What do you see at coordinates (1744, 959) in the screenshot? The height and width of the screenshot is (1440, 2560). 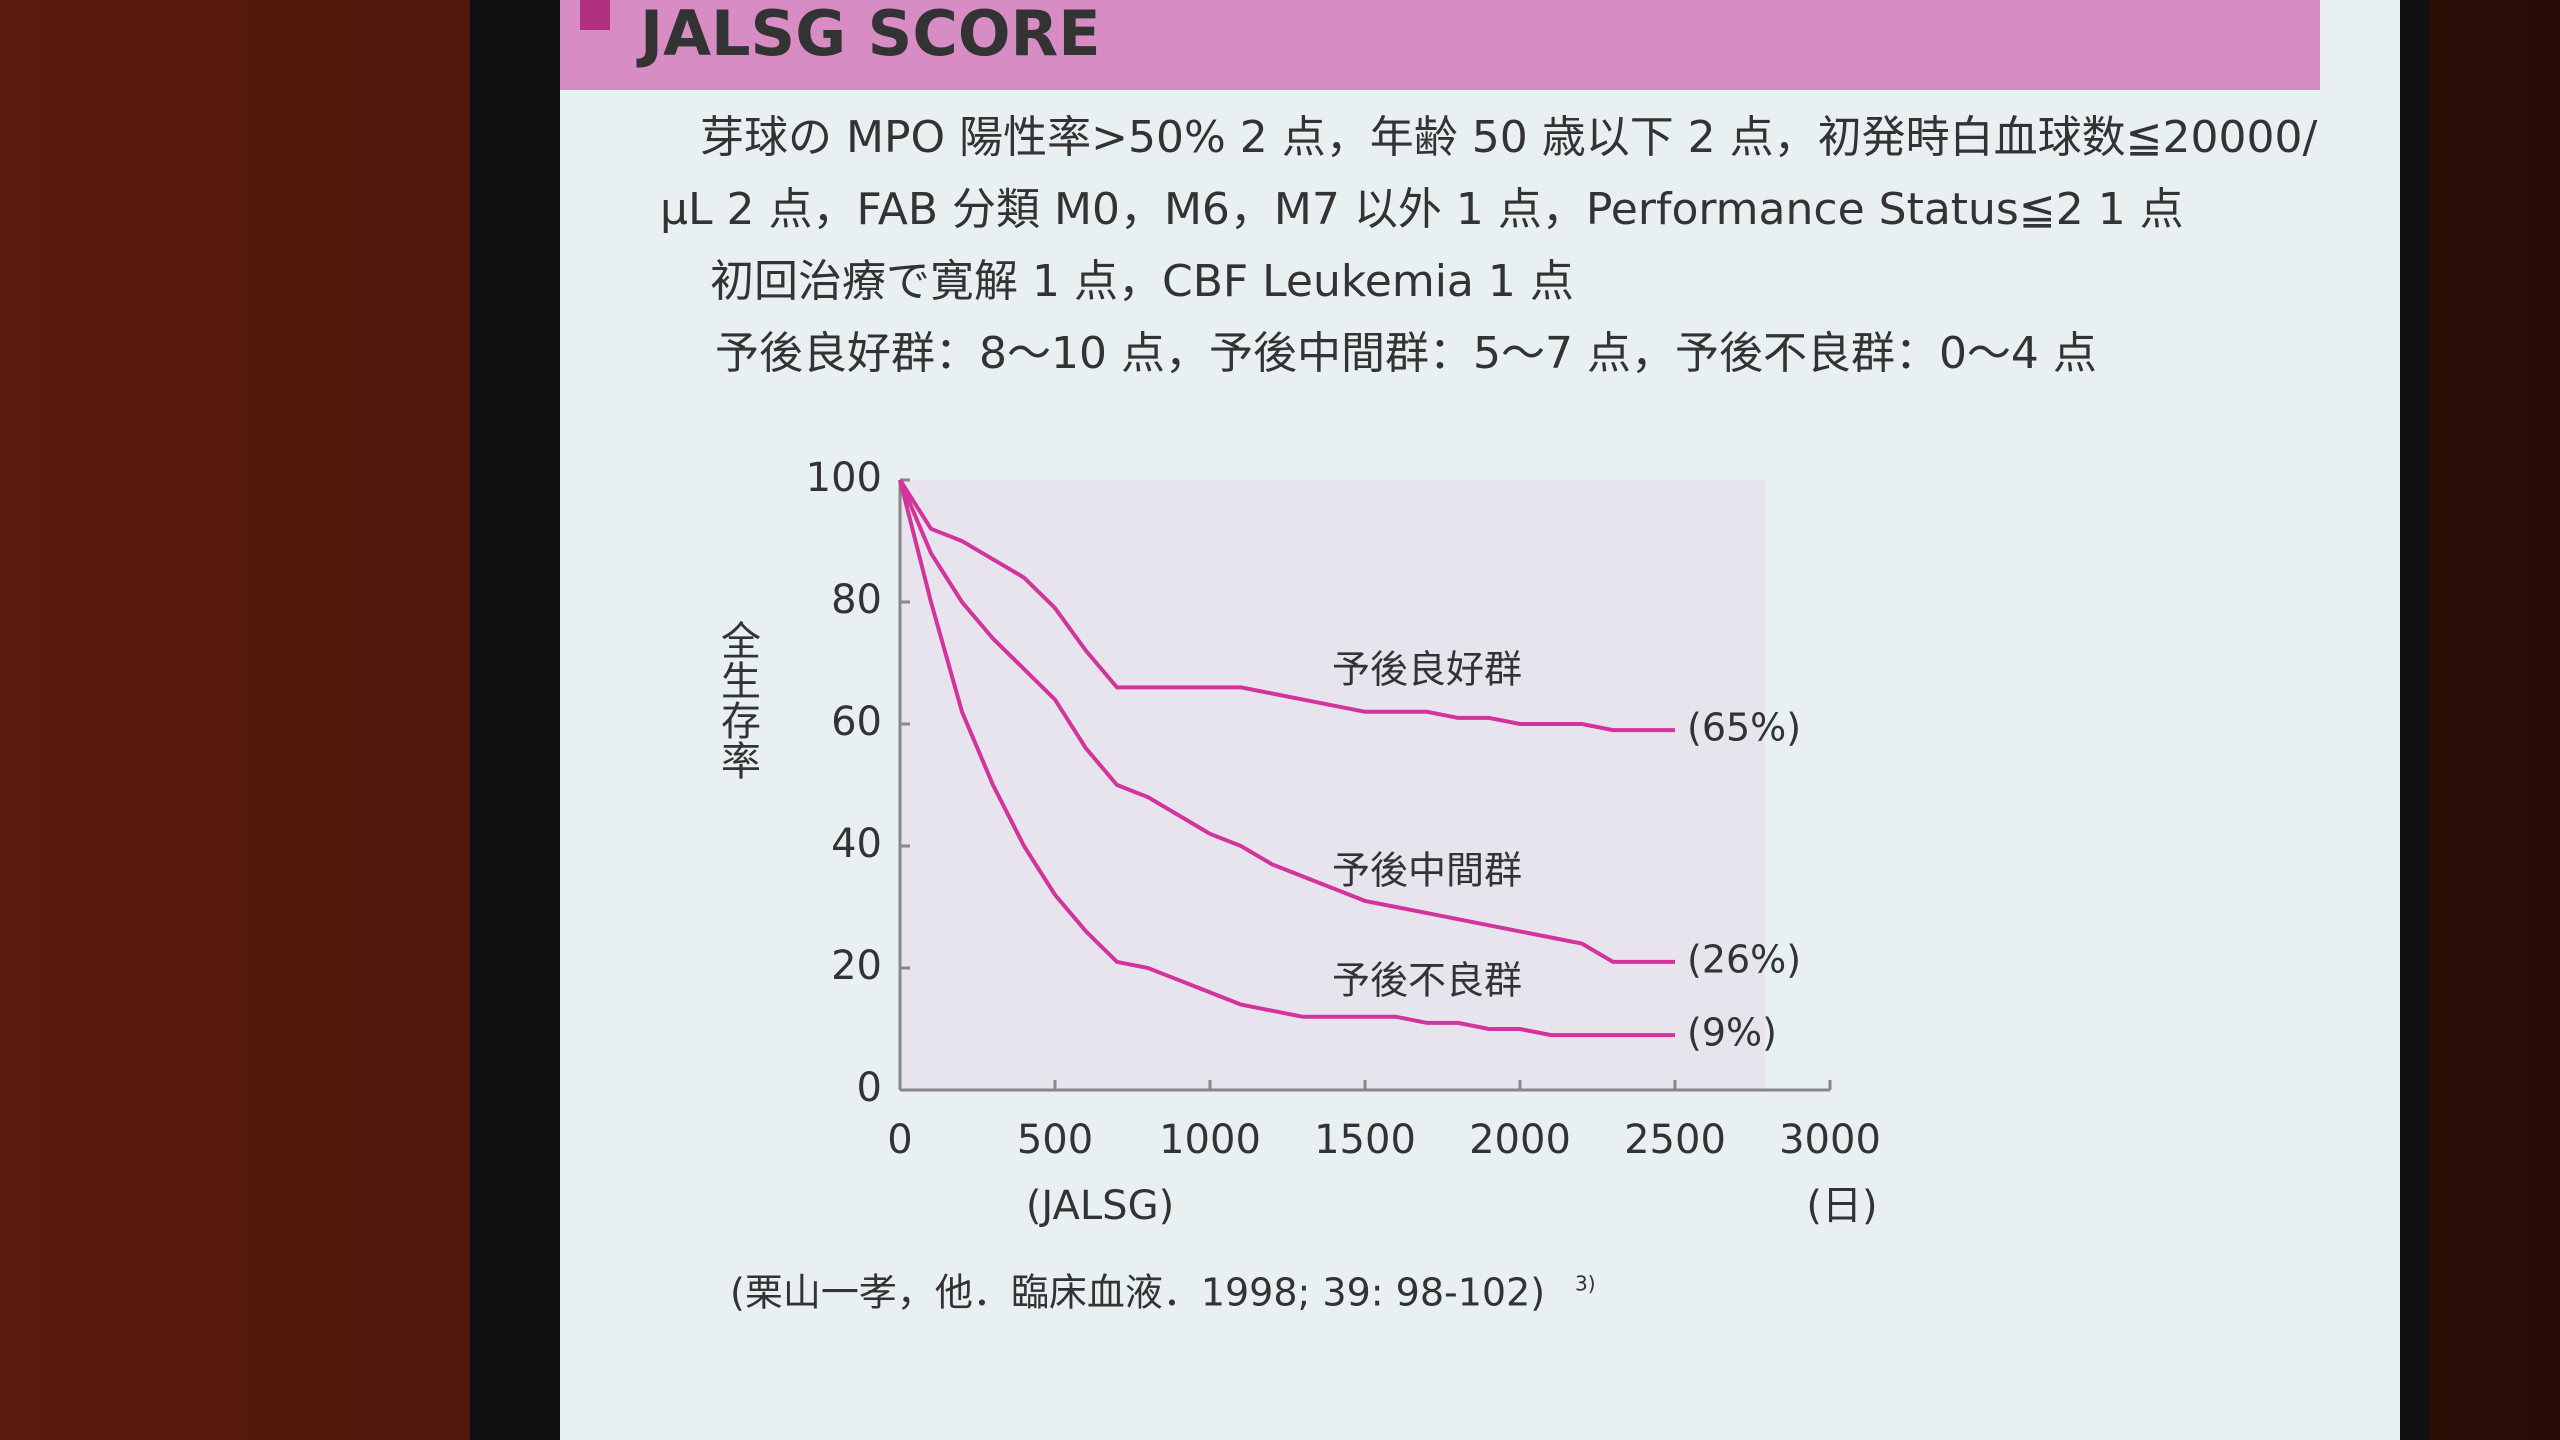 I see `end-label: (26%)` at bounding box center [1744, 959].